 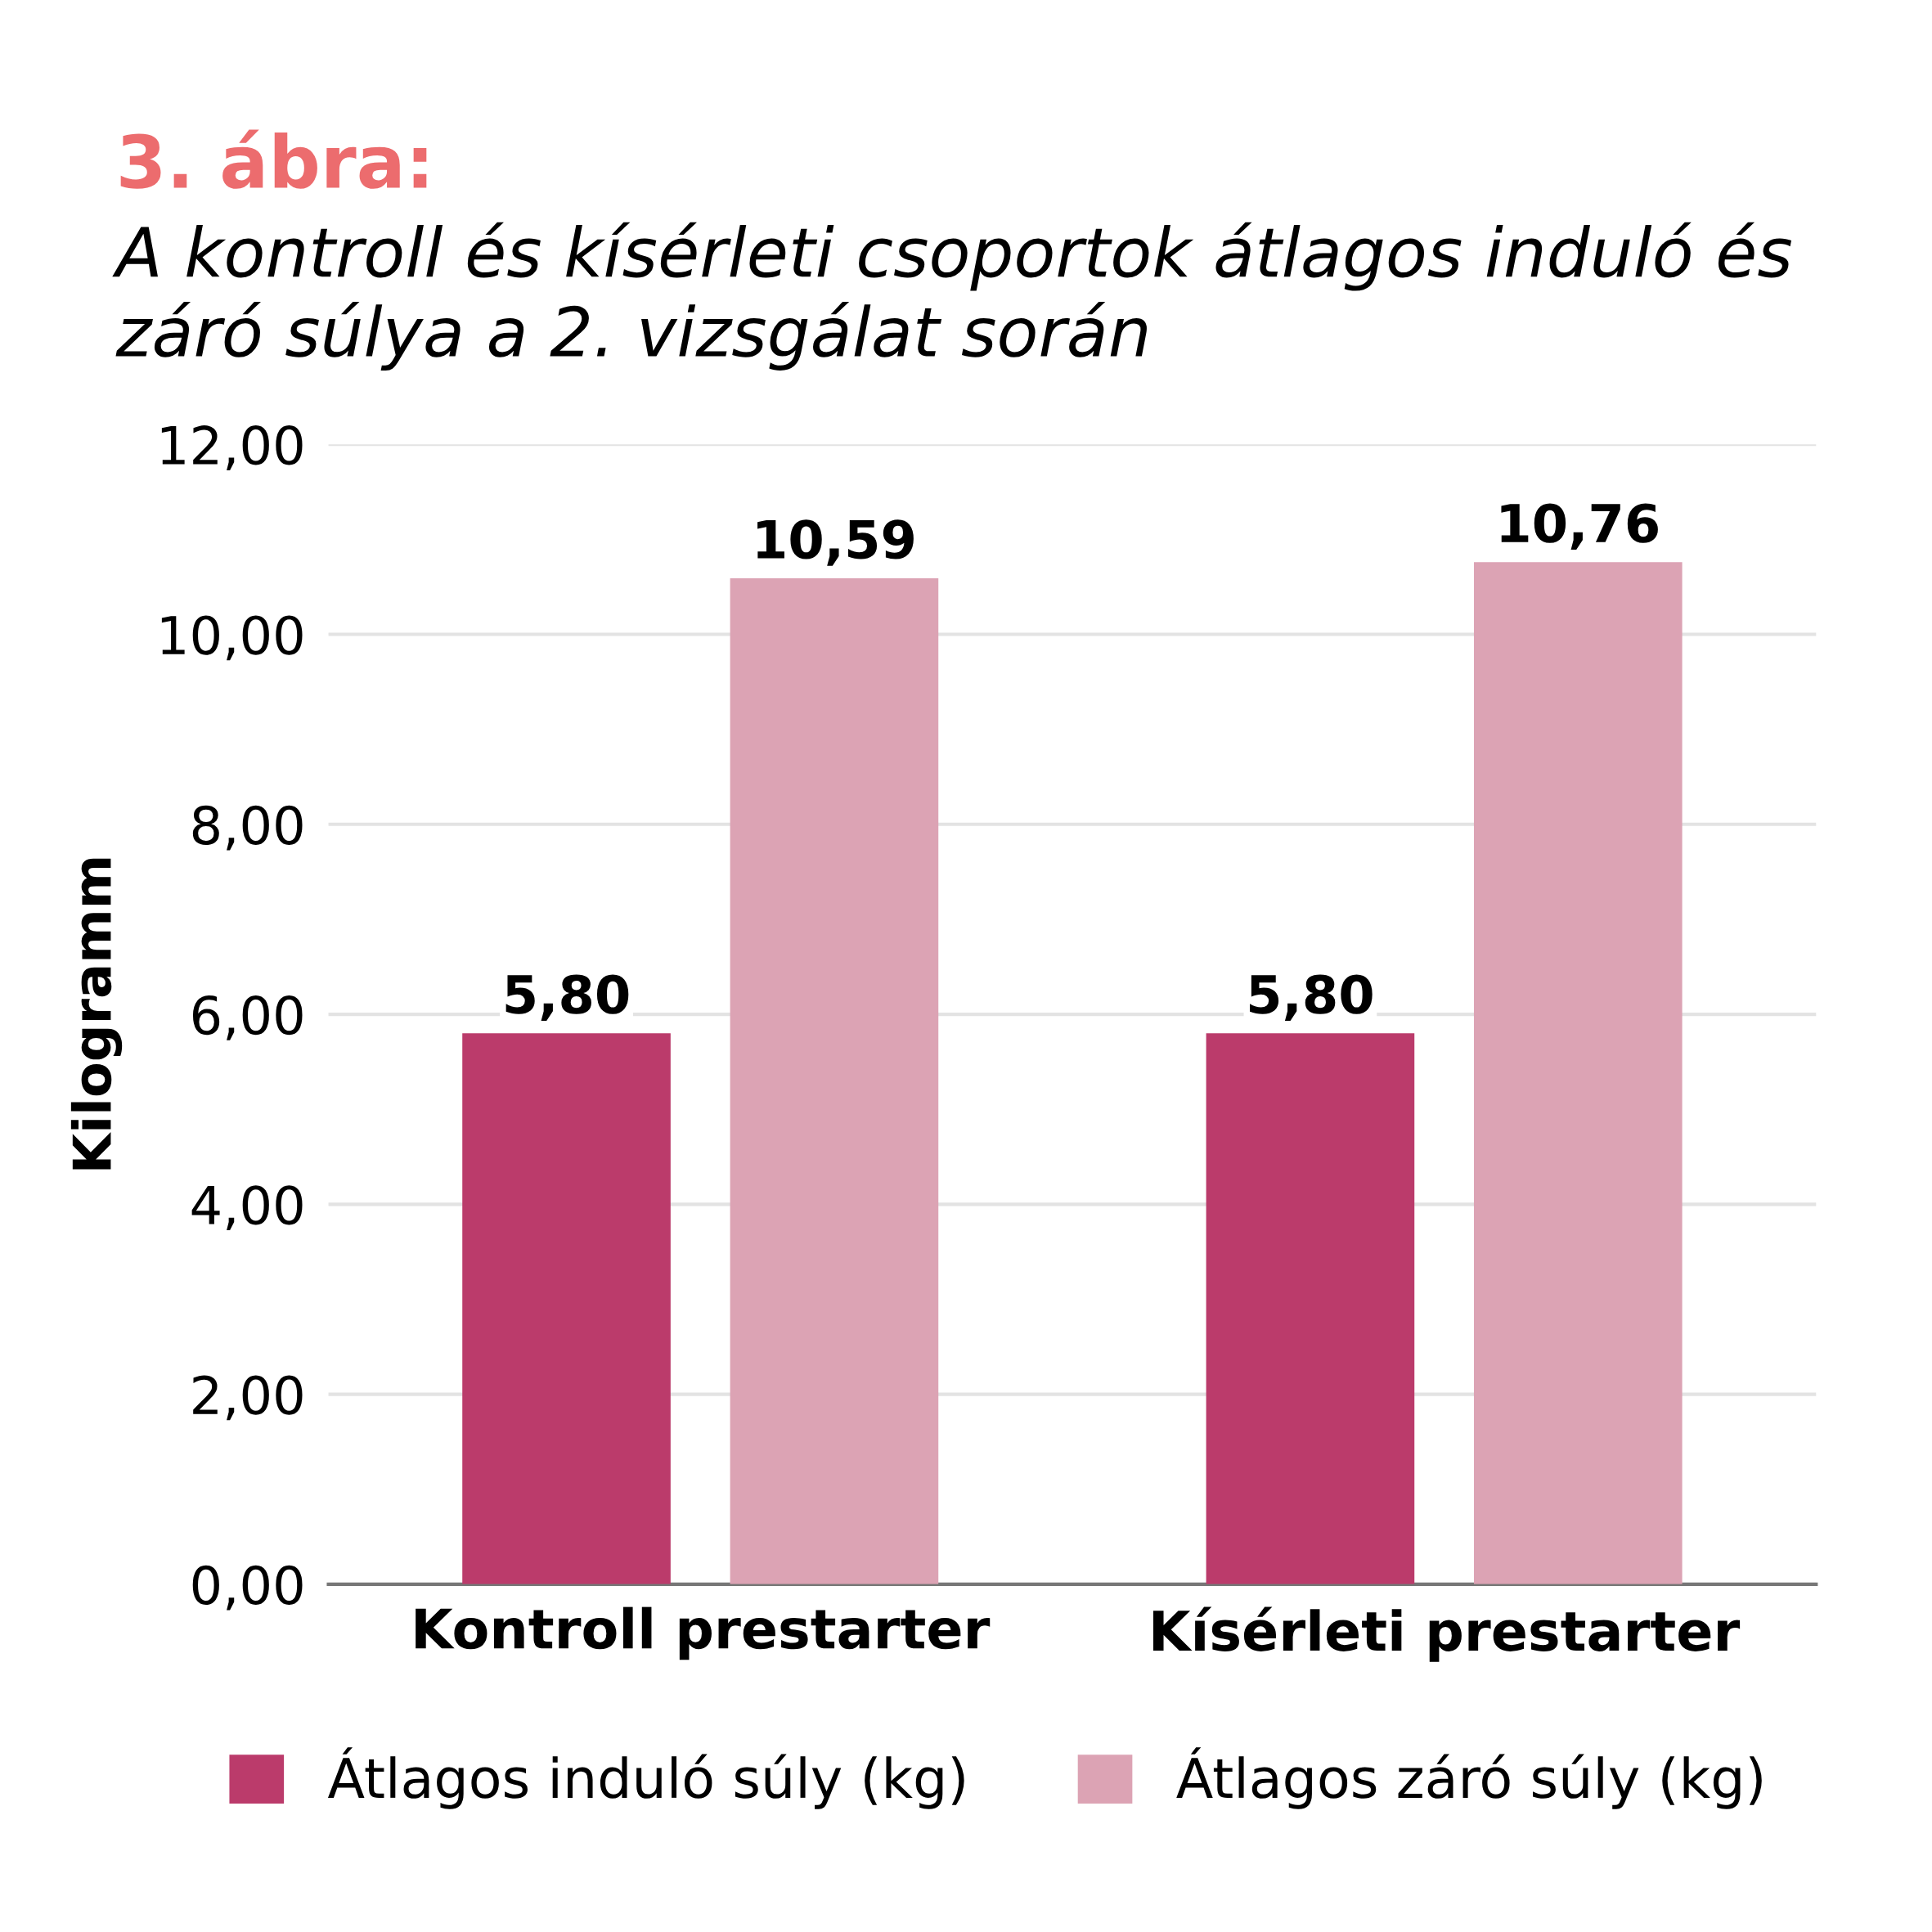 I want to click on y-tick-label: 10,00, so click(x=232, y=638).